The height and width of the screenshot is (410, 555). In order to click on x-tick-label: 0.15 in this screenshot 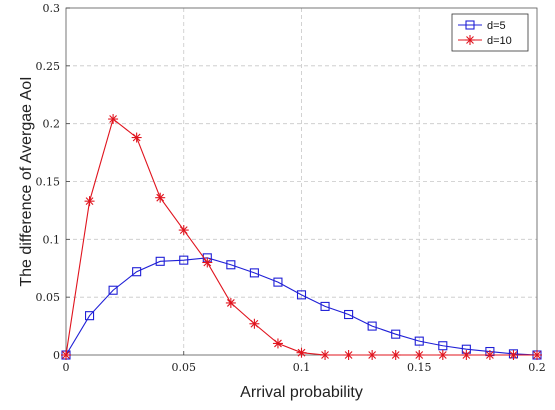, I will do `click(419, 367)`.